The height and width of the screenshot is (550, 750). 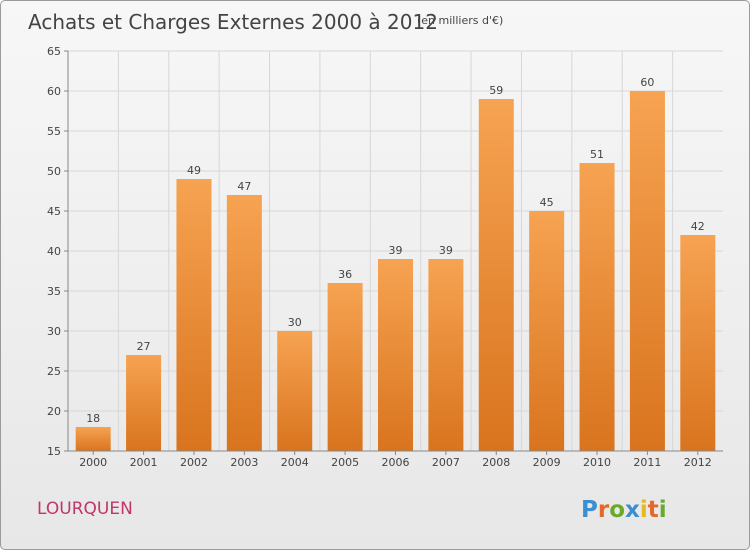 I want to click on data-label-2005: 36, so click(x=345, y=274).